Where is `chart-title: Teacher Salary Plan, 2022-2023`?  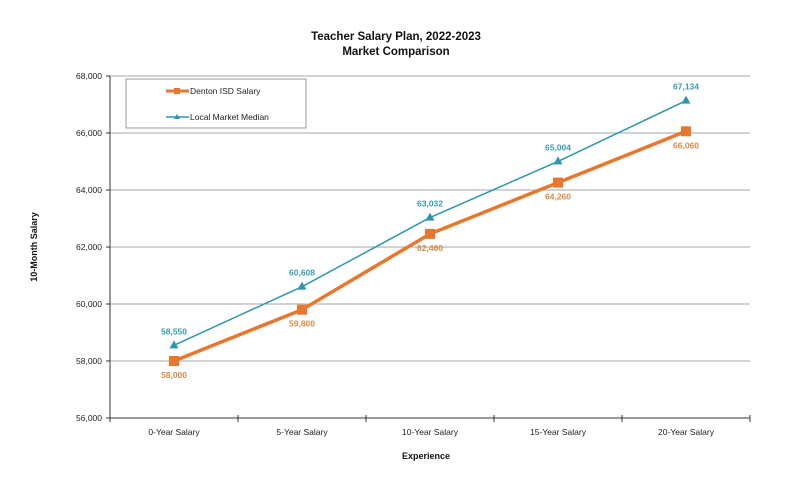 chart-title: Teacher Salary Plan, 2022-2023 is located at coordinates (396, 37).